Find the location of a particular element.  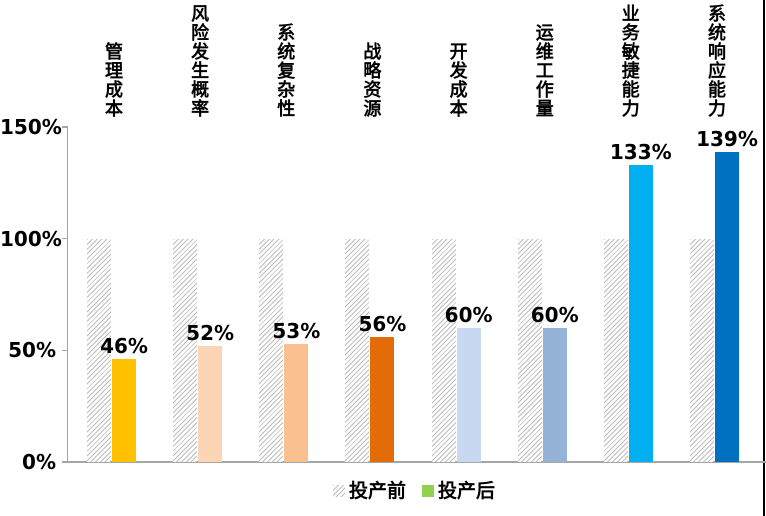

legend-label-pre: 投产前 is located at coordinates (377, 491).